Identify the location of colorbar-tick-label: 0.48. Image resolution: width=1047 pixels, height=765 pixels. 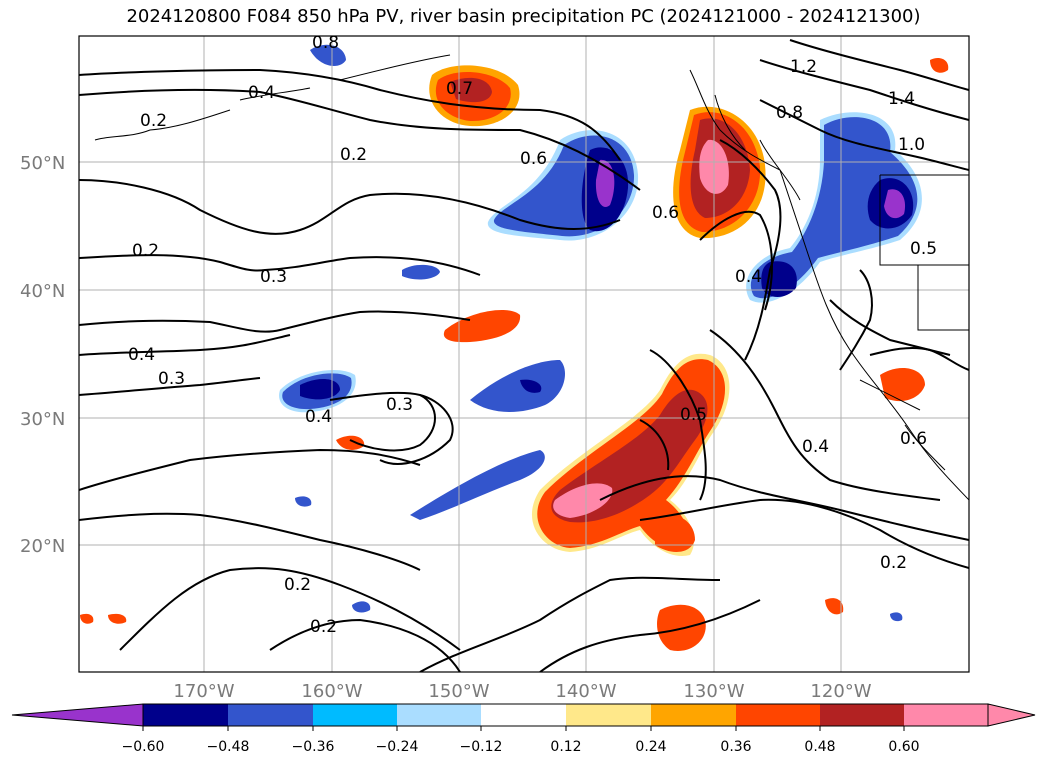
(819, 747).